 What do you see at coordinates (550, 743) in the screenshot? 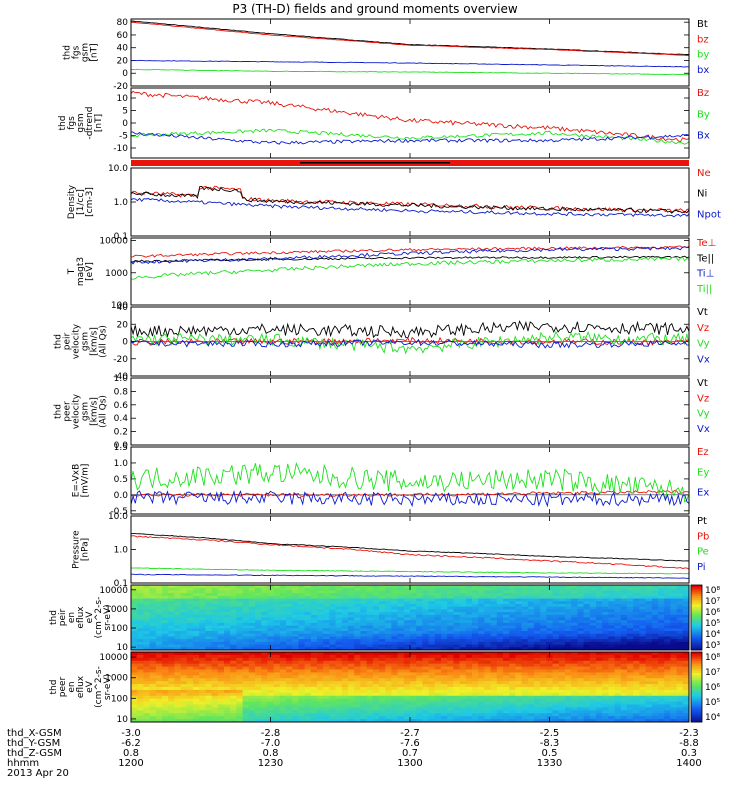
I see `orbit-value: -8.3` at bounding box center [550, 743].